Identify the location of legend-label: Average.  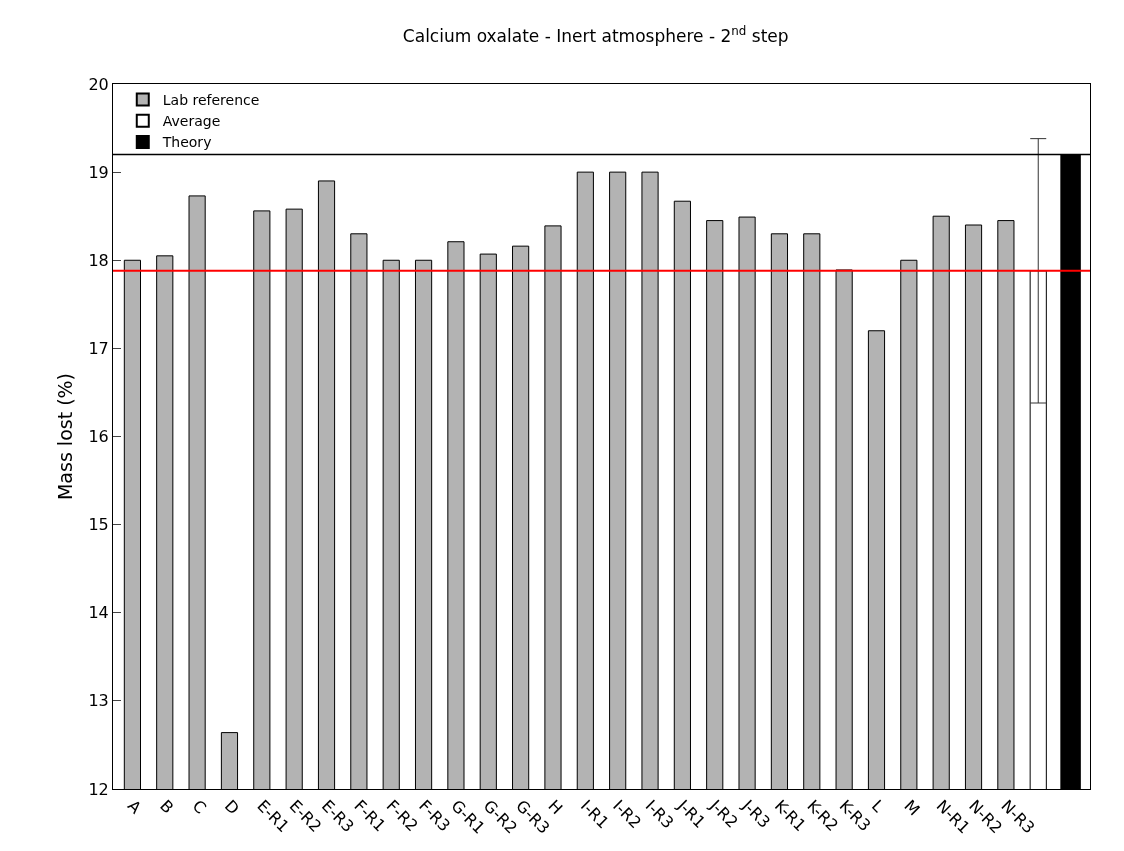
(191, 121).